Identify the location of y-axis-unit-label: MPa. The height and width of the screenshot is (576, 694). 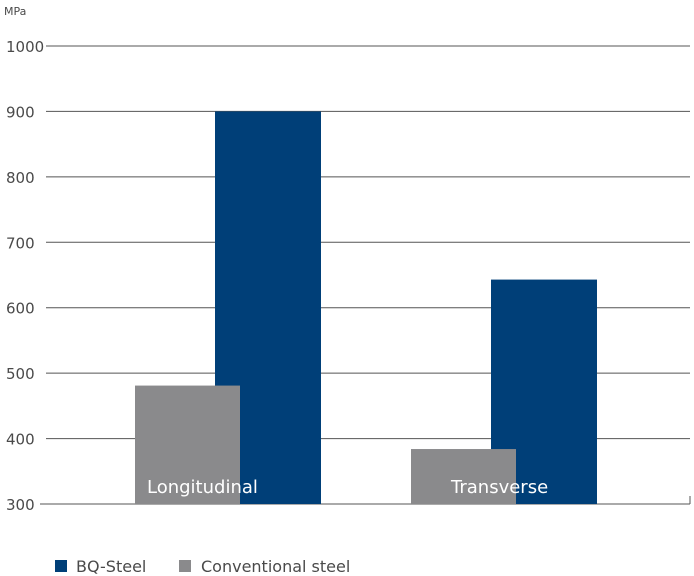
(15, 11).